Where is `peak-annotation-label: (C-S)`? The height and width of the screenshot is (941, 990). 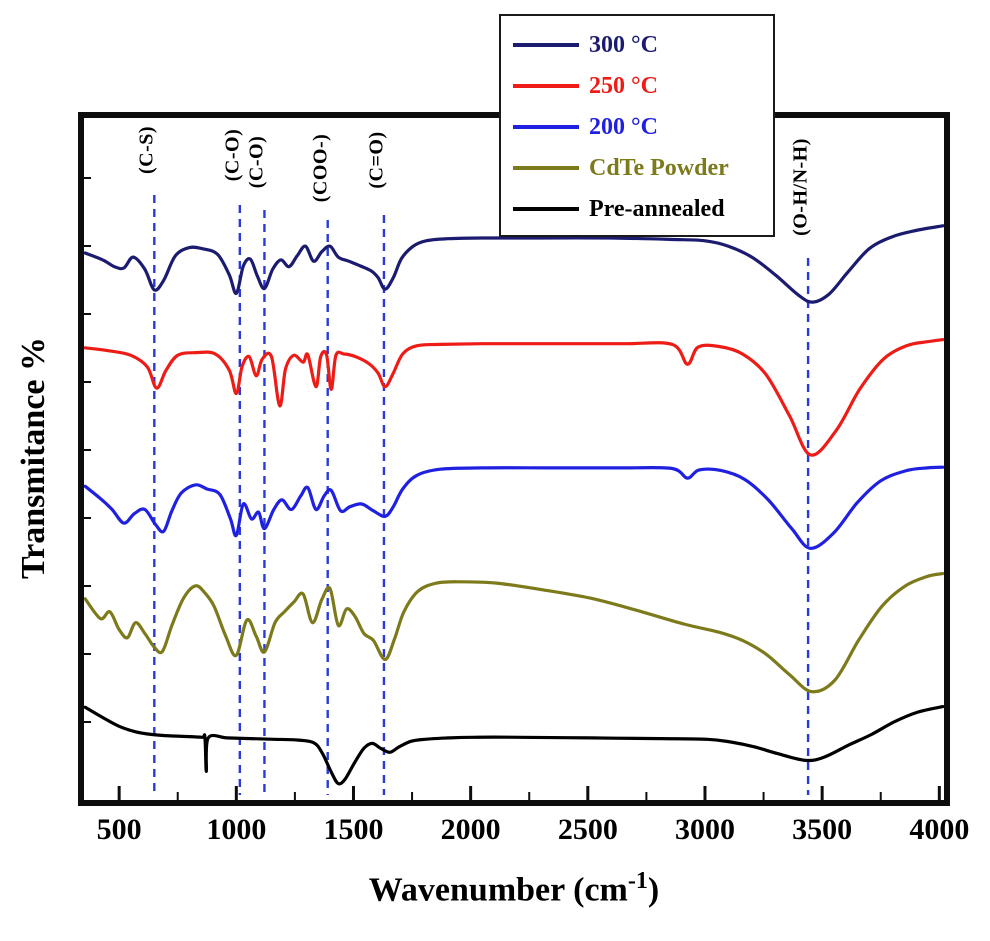
peak-annotation-label: (C-S) is located at coordinates (146, 150).